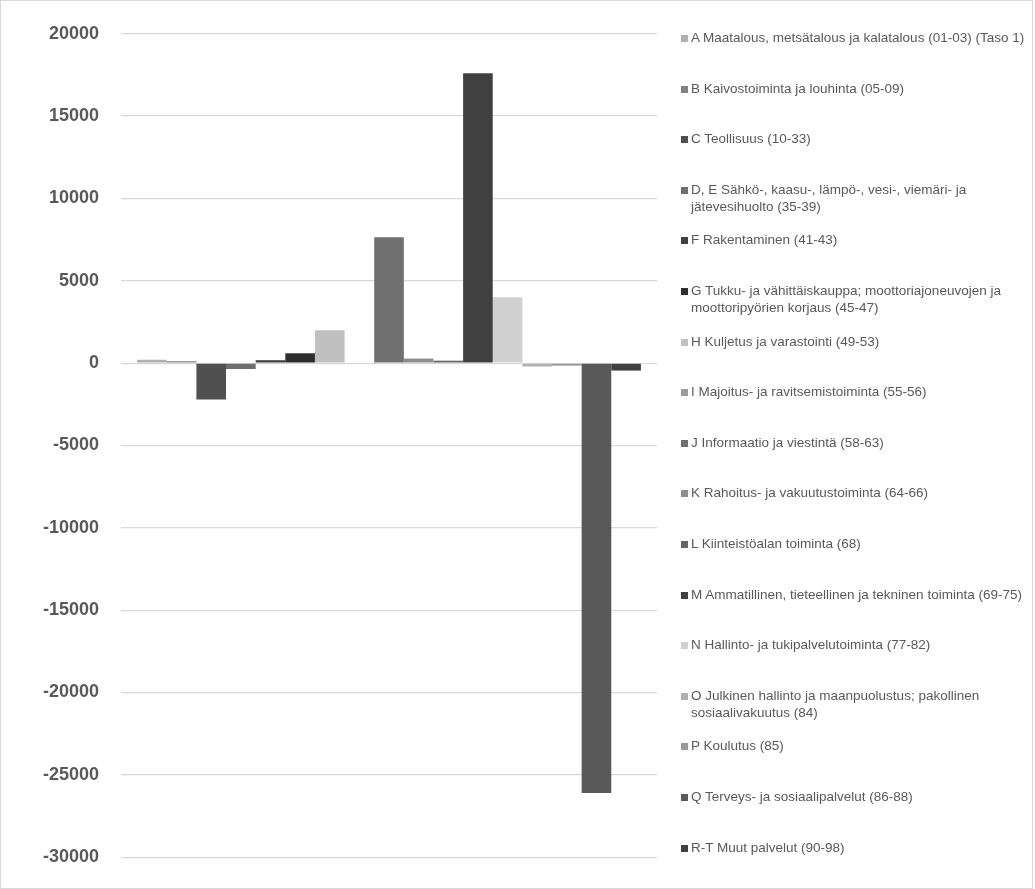 This screenshot has height=889, width=1035. Describe the element at coordinates (829, 197) in the screenshot. I see `legend-label: D, E Sähkö-, kaasu-, lämpö-, vesi-, viemäri- ja jätevesihuolto (35-39)` at that location.